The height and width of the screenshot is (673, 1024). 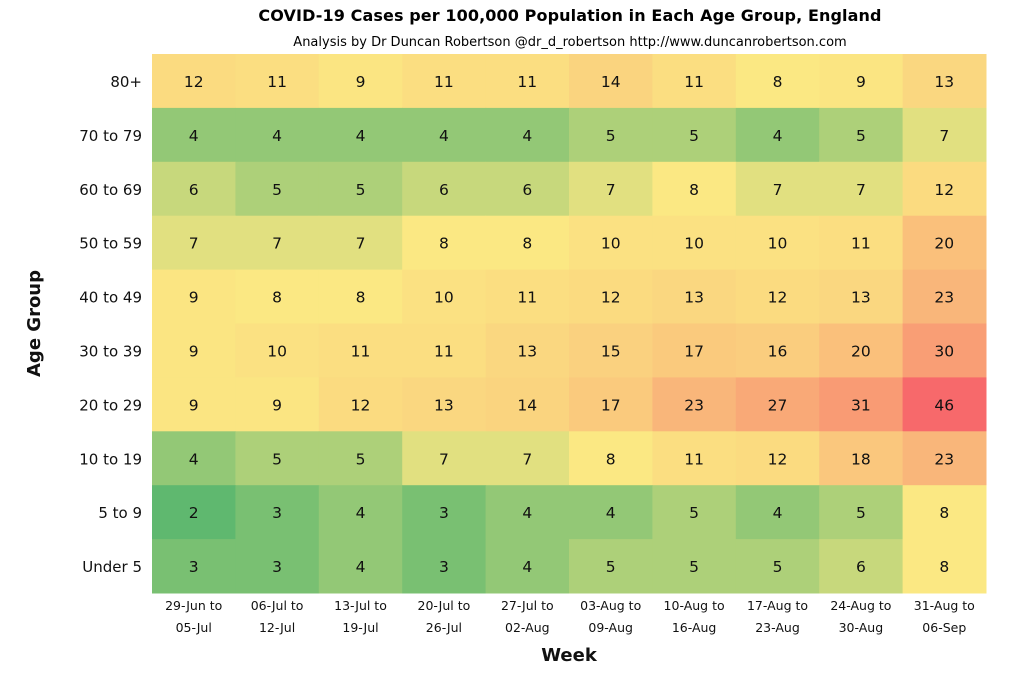 I want to click on cell-value-label: 2, so click(x=194, y=513).